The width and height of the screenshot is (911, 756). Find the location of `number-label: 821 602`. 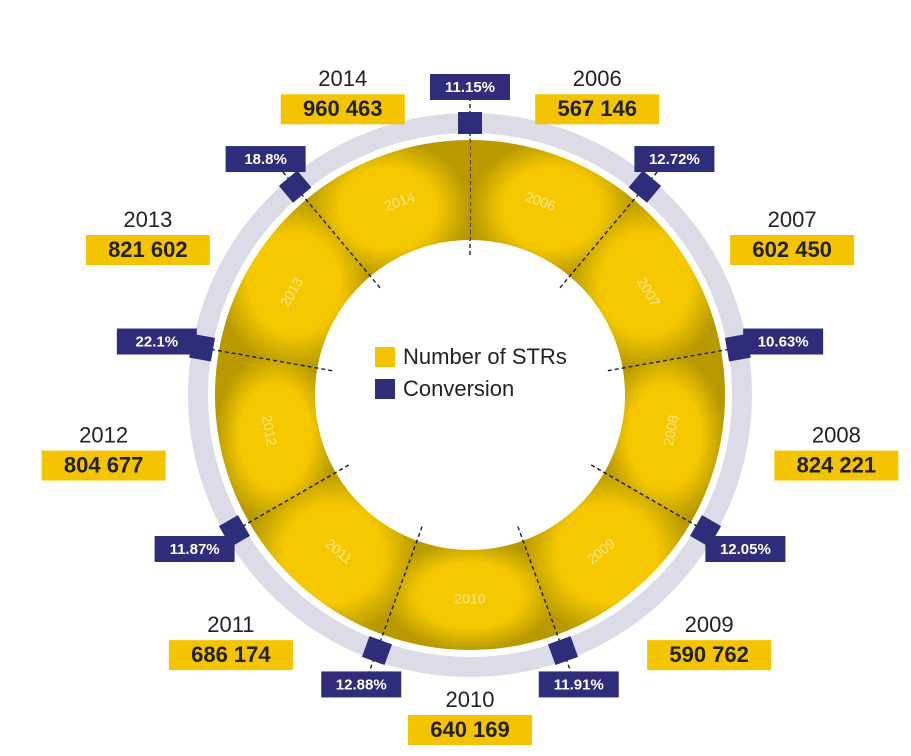

number-label: 821 602 is located at coordinates (148, 249).